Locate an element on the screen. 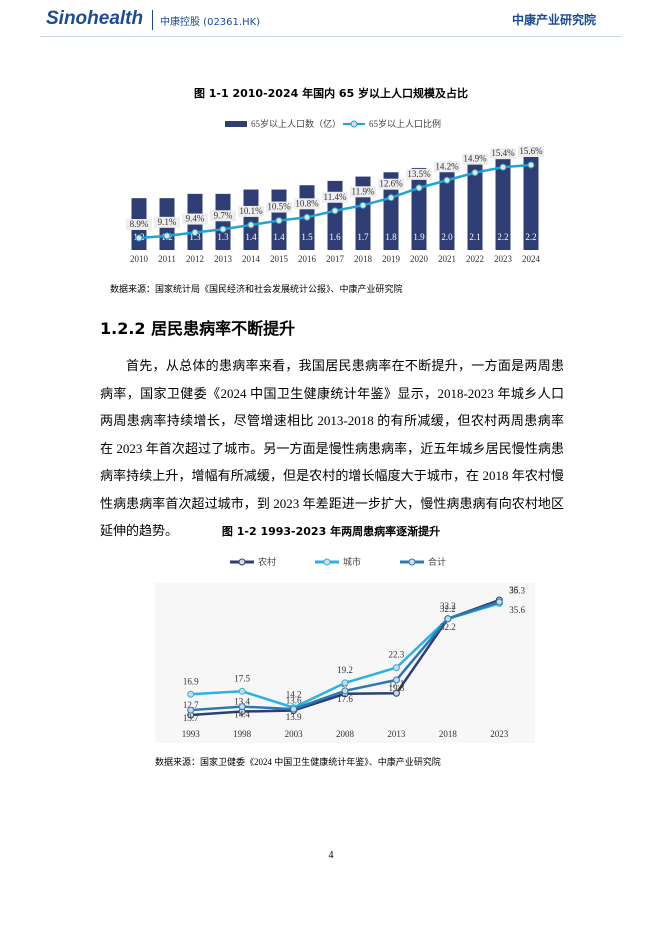 This screenshot has height=926, width=662. line-label: 13.5% is located at coordinates (419, 174).